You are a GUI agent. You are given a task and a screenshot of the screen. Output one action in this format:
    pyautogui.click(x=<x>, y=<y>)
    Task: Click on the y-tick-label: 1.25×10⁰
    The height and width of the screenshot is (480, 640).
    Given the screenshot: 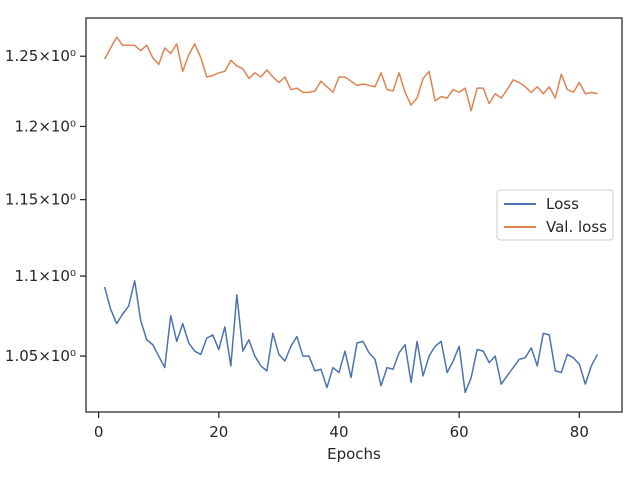 What is the action you would take?
    pyautogui.click(x=40, y=56)
    